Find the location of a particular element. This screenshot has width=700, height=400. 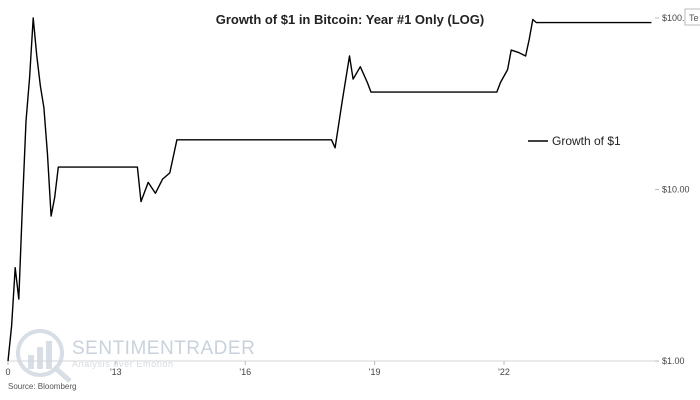

legend: Growth of $1 is located at coordinates (574, 141).